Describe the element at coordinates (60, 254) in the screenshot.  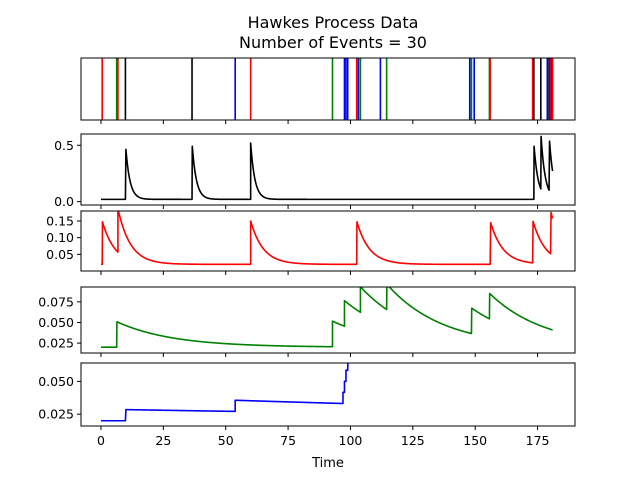
I see `y-tick-label: 0.05` at that location.